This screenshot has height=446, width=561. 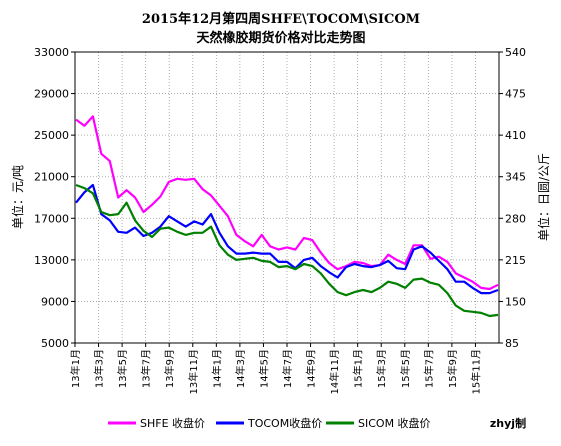 What do you see at coordinates (169, 368) in the screenshot?
I see `x-tick-label: 13年9月` at bounding box center [169, 368].